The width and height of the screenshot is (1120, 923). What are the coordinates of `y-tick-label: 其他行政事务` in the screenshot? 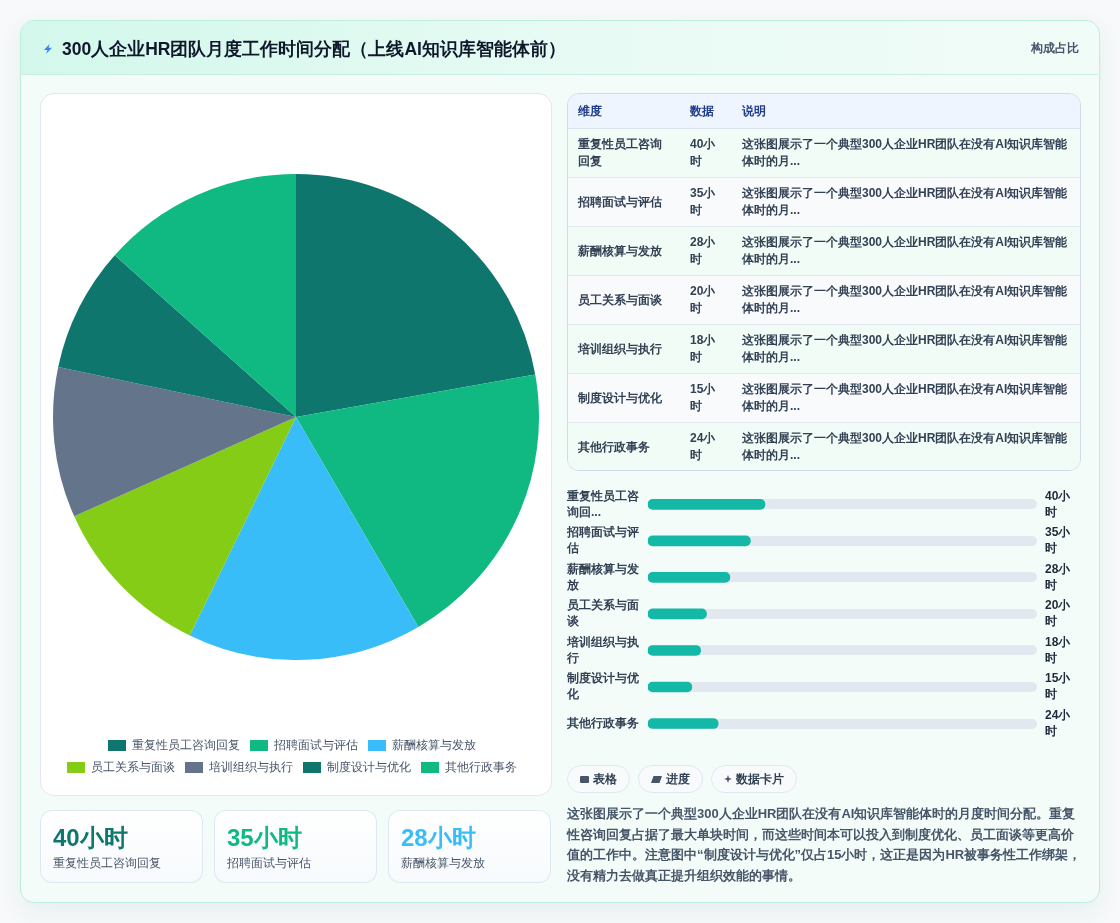 It's located at (602, 722).